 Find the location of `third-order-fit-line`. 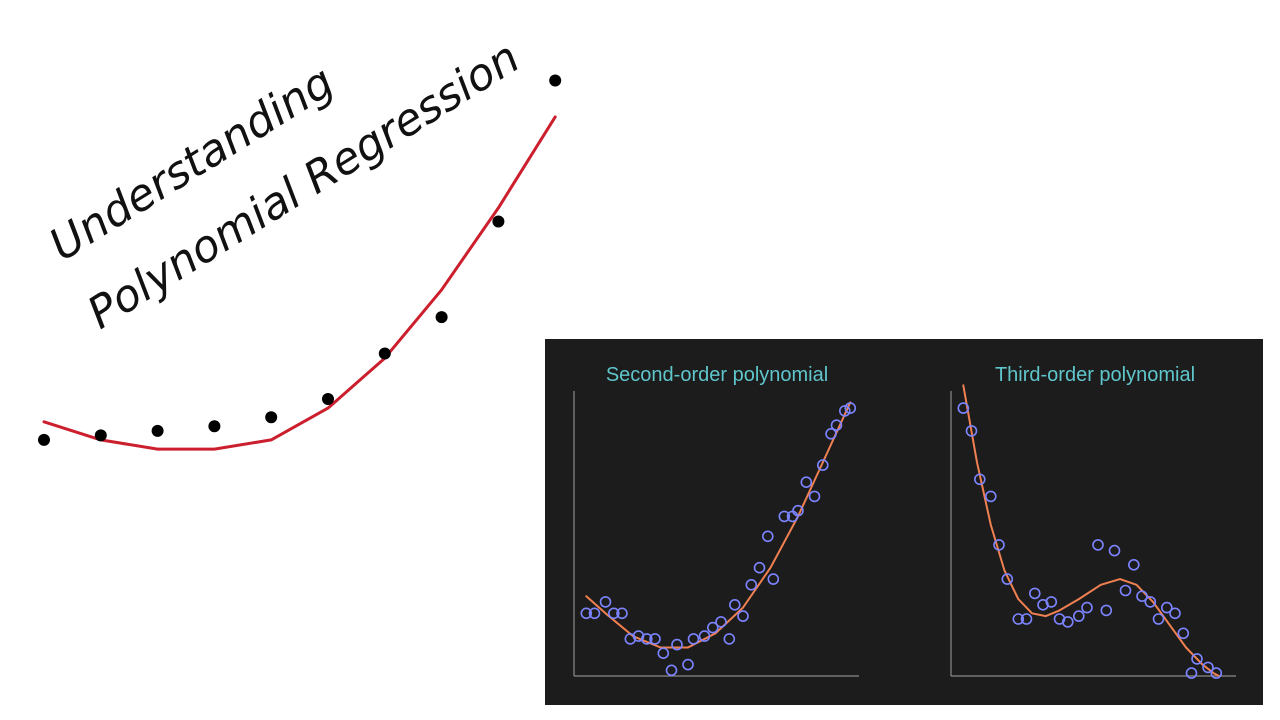

third-order-fit-line is located at coordinates (1091, 530).